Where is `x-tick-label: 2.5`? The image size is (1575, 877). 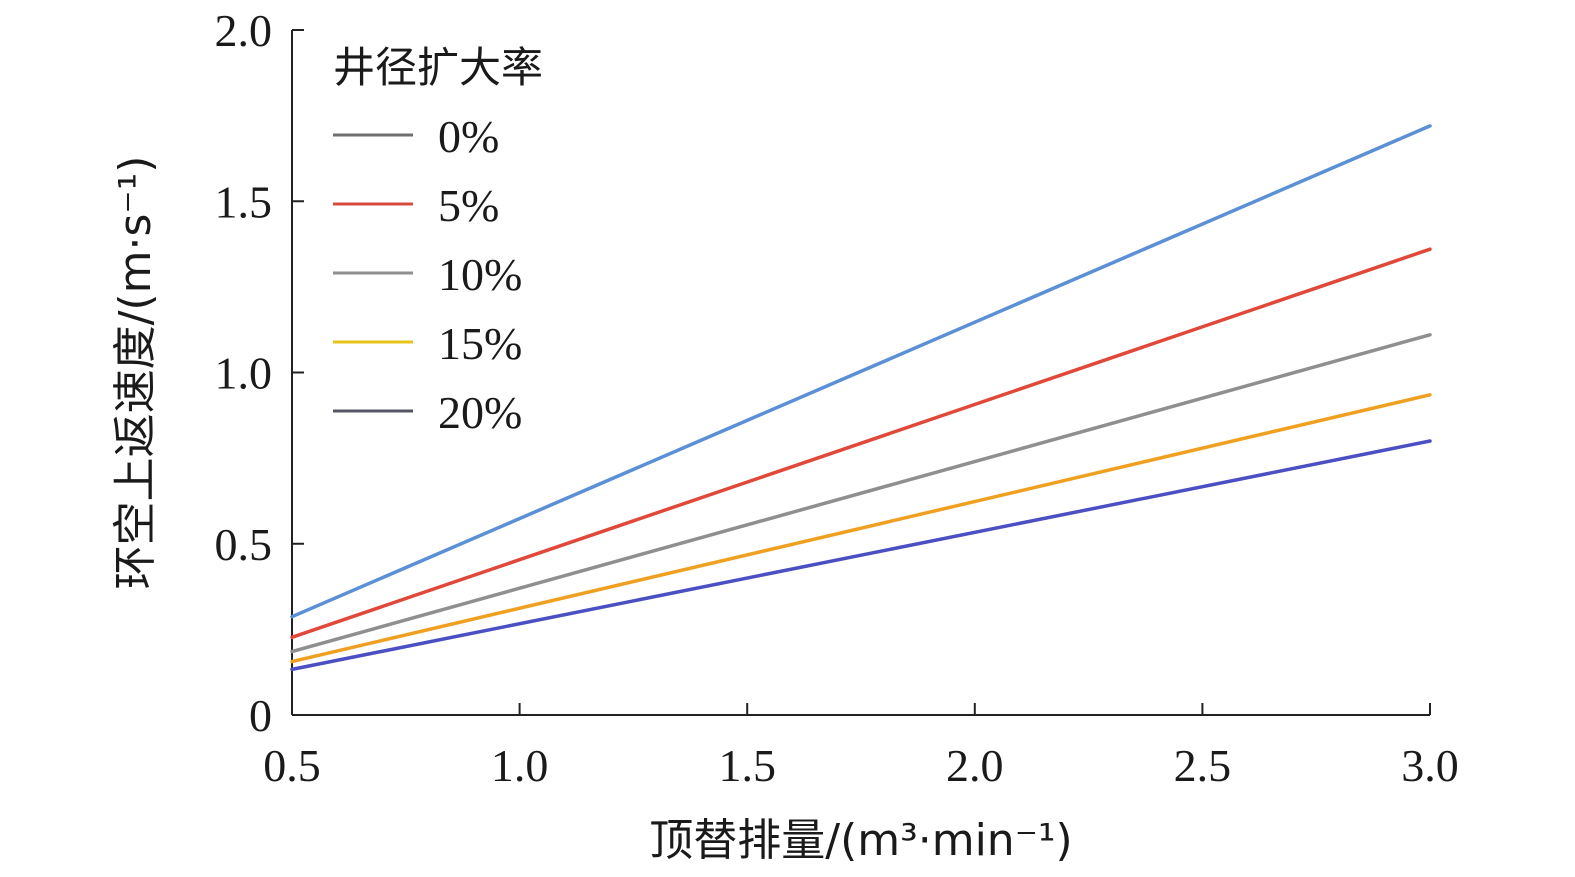
x-tick-label: 2.5 is located at coordinates (1203, 765).